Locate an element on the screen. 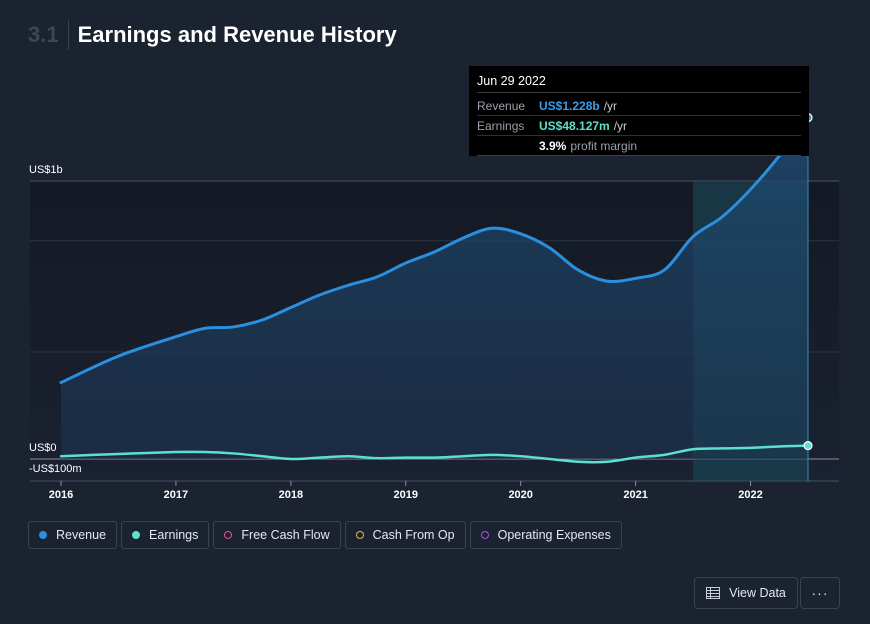 The image size is (870, 624). more-options-button: ··· is located at coordinates (820, 593).